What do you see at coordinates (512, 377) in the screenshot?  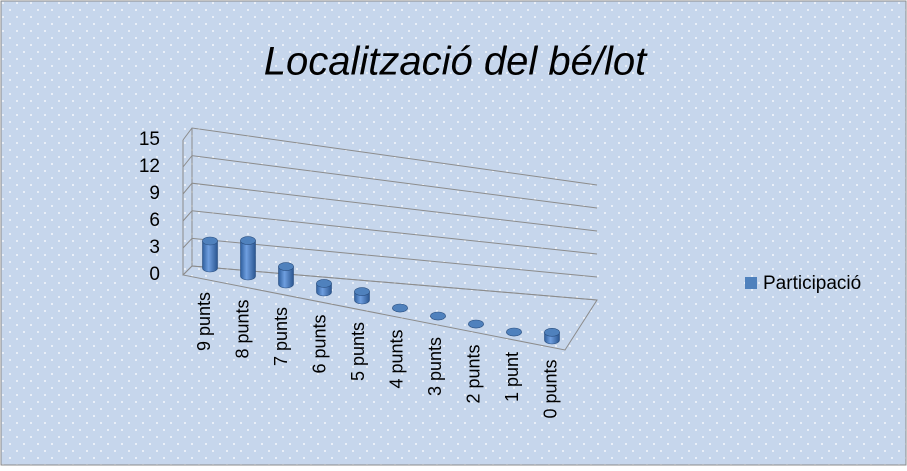 I see `x-tick-label: 1 punt` at bounding box center [512, 377].